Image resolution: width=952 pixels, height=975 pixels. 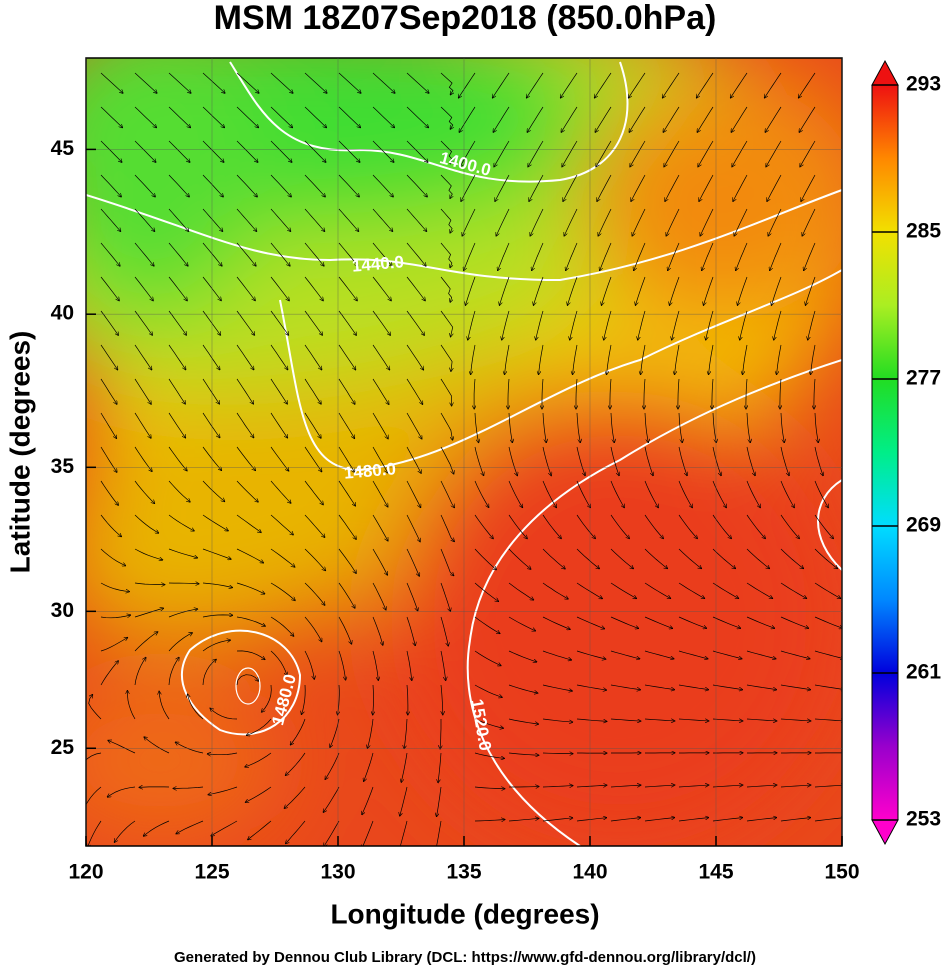 I want to click on colorbar-tick-label: 253, so click(x=923, y=819).